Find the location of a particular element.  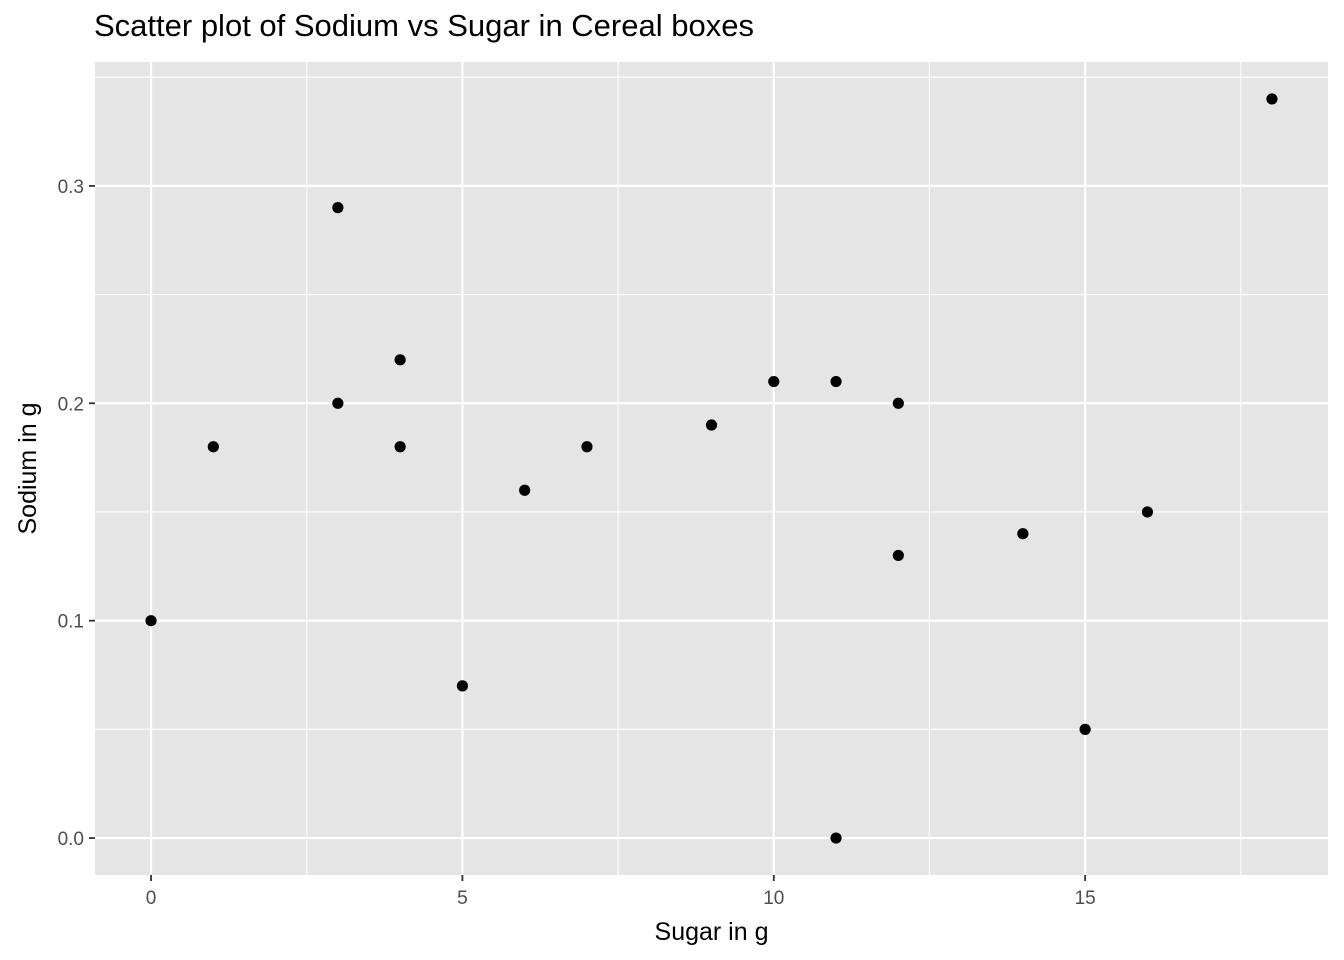

y-axis-title: Sodium in g is located at coordinates (28, 468).